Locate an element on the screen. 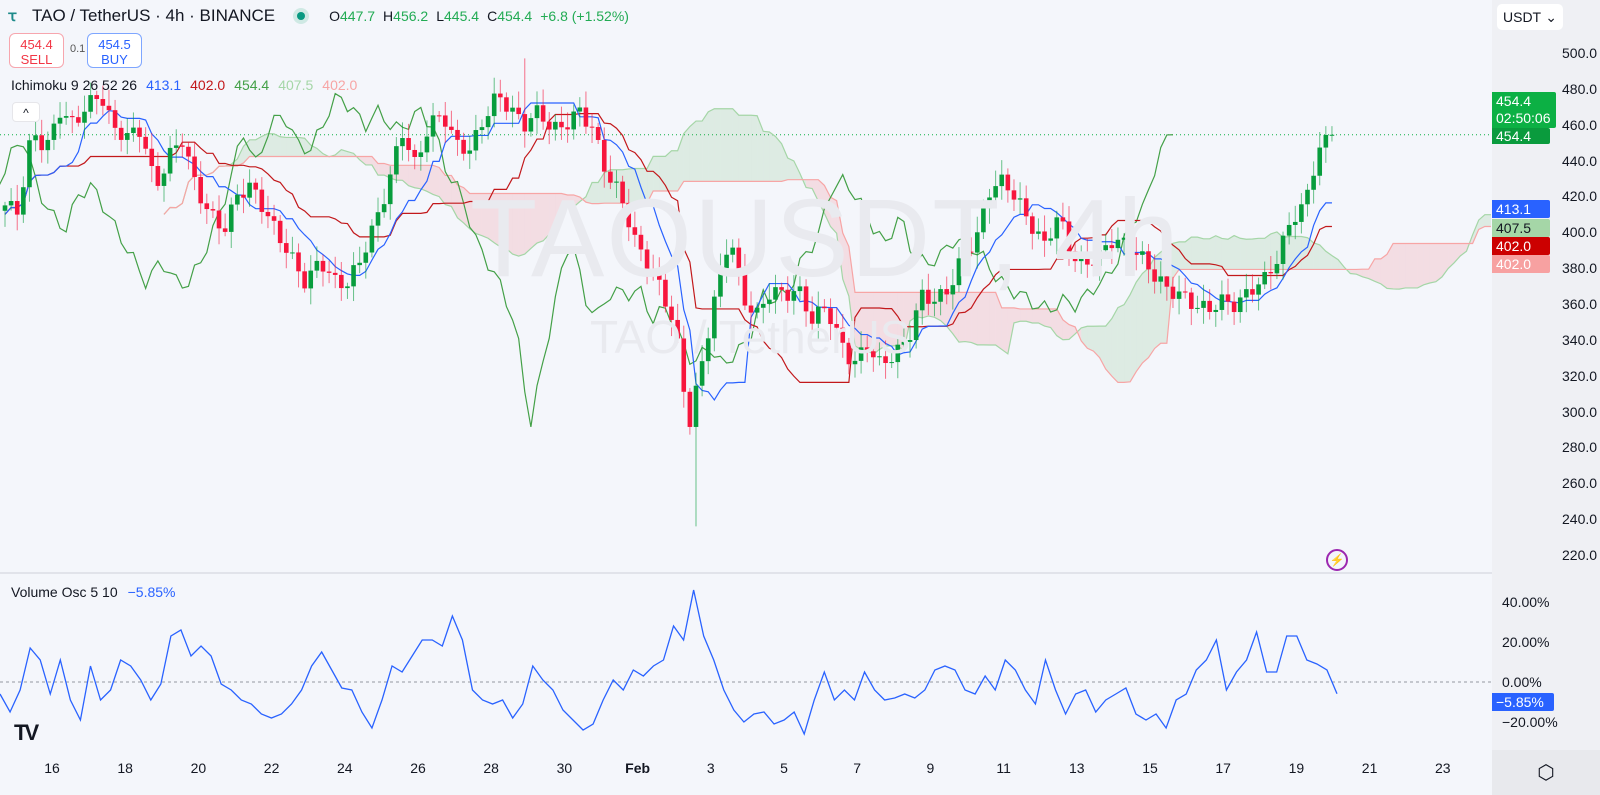 This screenshot has height=795, width=1600. lightning-icon: ⚡ is located at coordinates (1337, 560).